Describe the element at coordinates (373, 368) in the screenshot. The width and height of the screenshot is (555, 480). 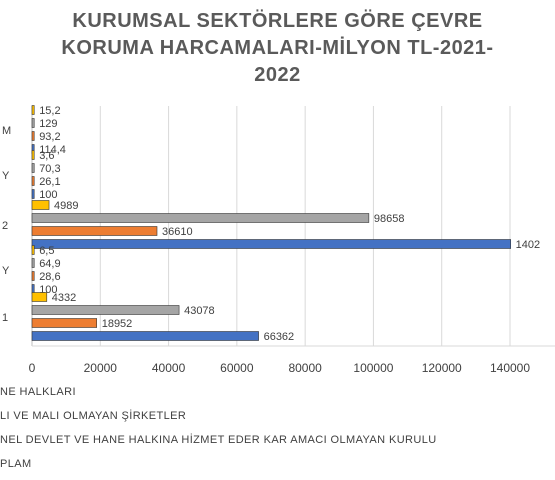
I see `x-tick-label: 100000` at that location.